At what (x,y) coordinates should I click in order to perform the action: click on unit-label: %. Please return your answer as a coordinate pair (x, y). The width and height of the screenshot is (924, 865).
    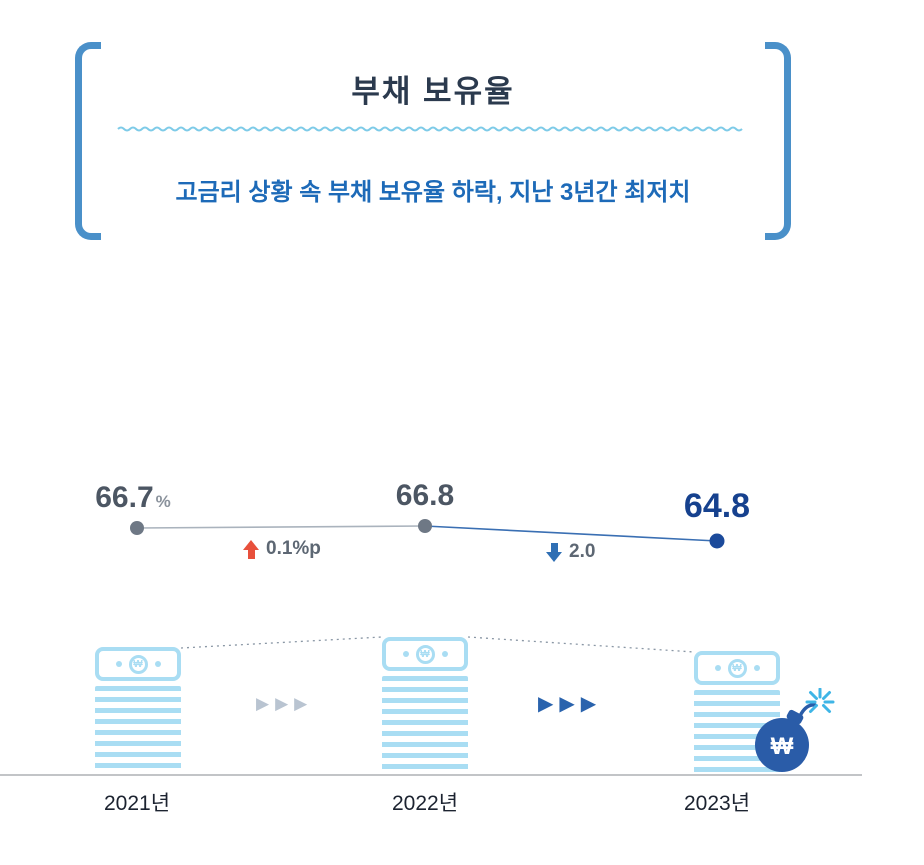
    Looking at the image, I should click on (163, 501).